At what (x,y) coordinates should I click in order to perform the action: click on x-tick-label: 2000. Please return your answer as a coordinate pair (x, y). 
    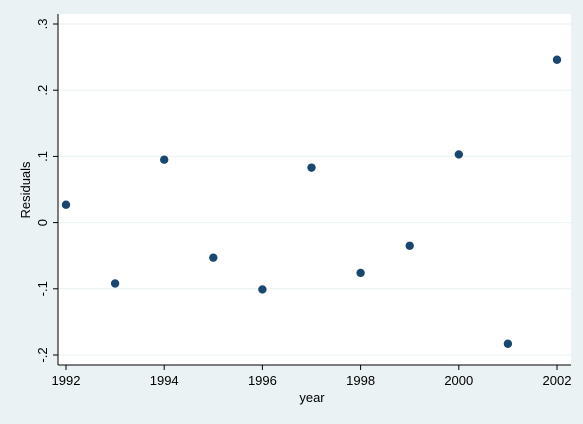
    Looking at the image, I should click on (458, 380).